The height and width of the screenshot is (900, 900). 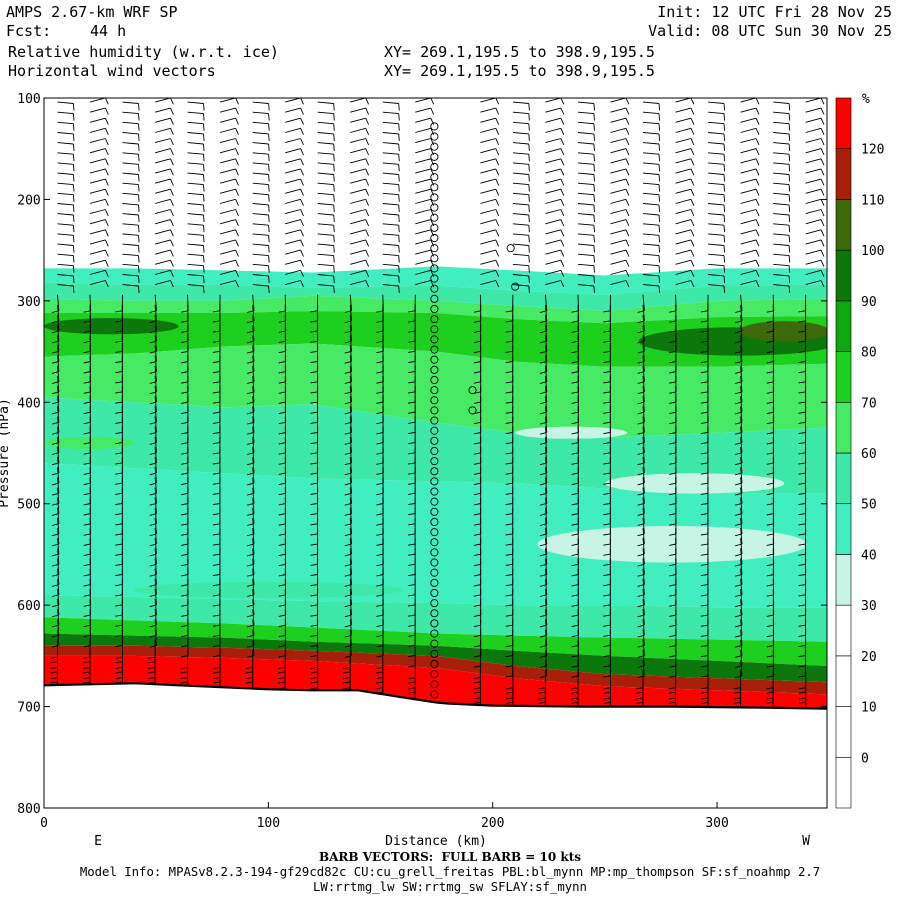 I want to click on colorbar-label: 90, so click(x=869, y=302).